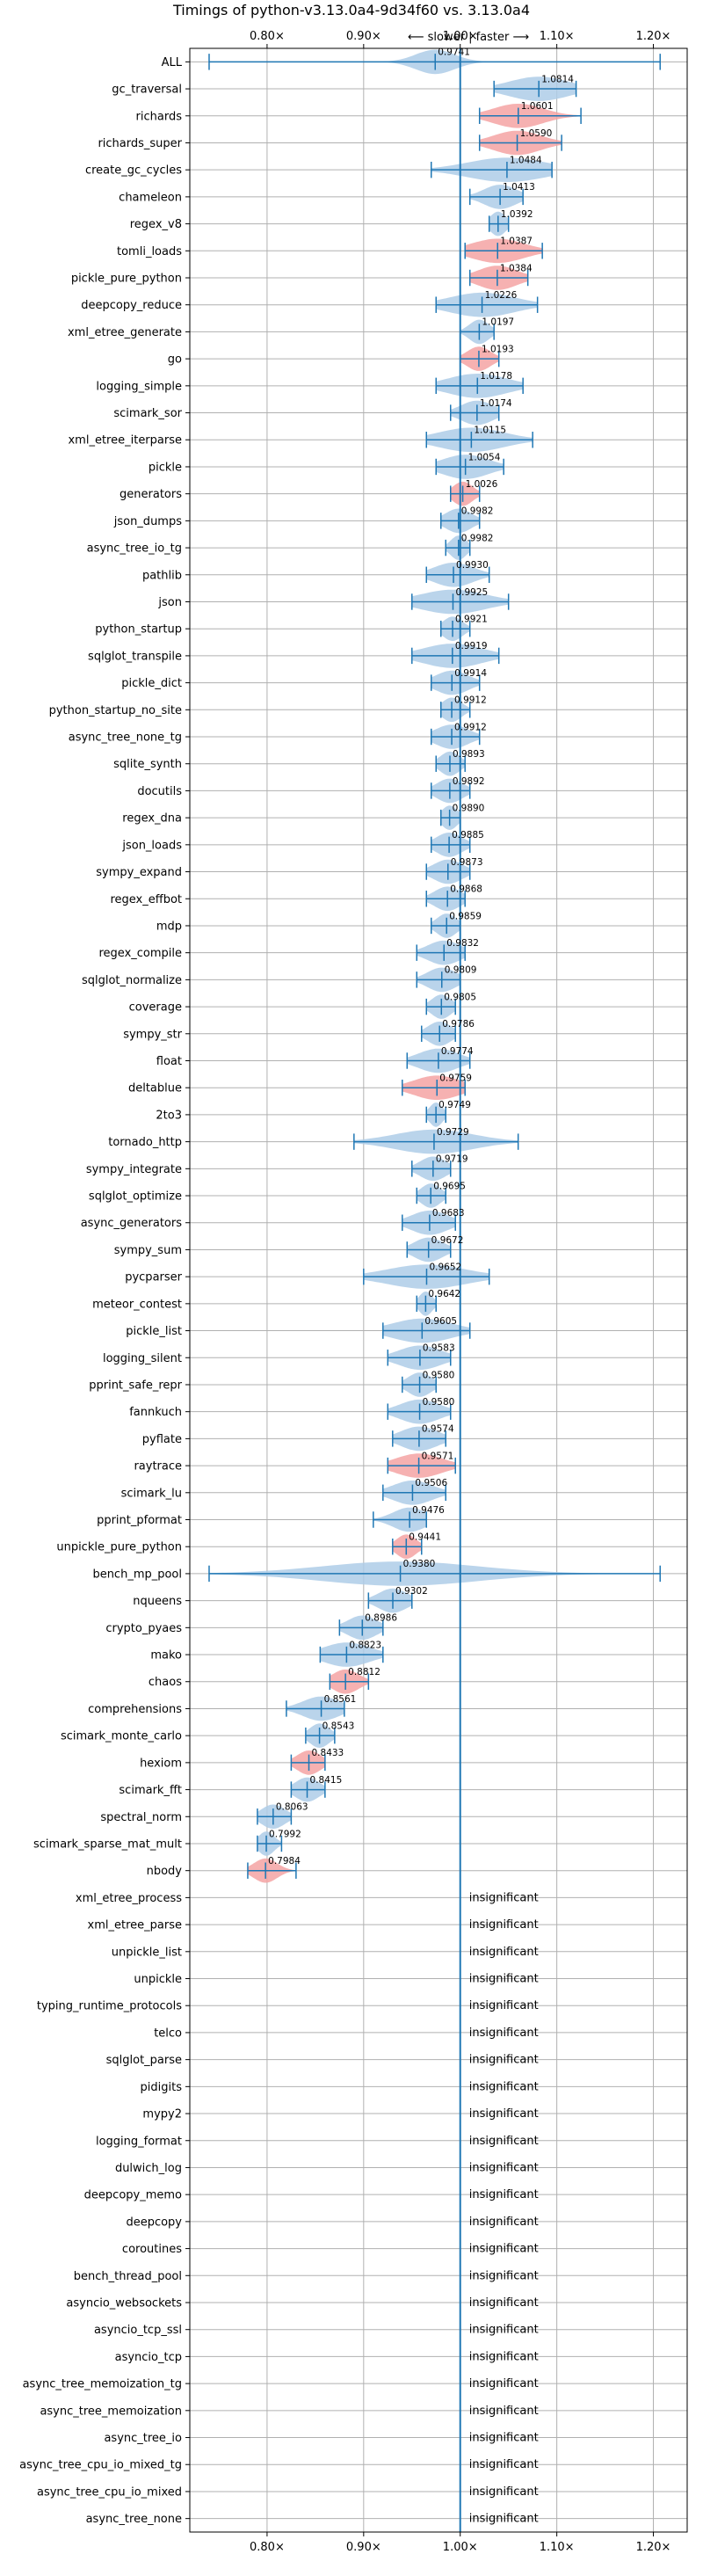 The height and width of the screenshot is (2576, 703). Describe the element at coordinates (516, 268) in the screenshot. I see `value-label: 1.0384` at that location.